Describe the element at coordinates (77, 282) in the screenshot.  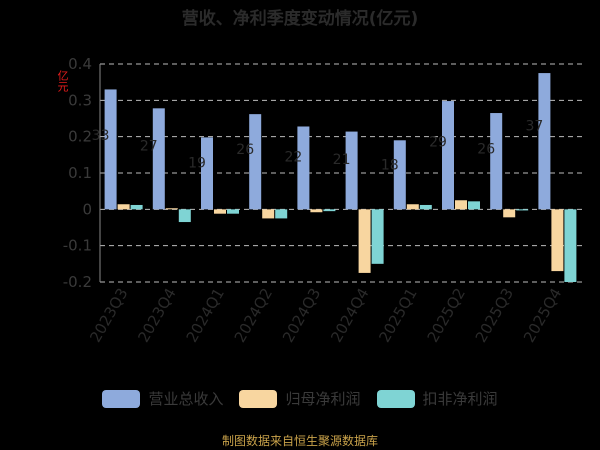
I see `y-tick-label: -0.2` at that location.